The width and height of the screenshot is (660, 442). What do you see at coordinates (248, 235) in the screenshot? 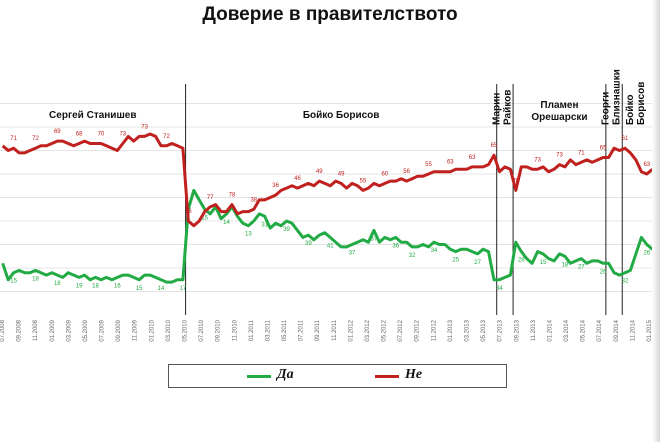
I see `data-label: 13` at bounding box center [248, 235].